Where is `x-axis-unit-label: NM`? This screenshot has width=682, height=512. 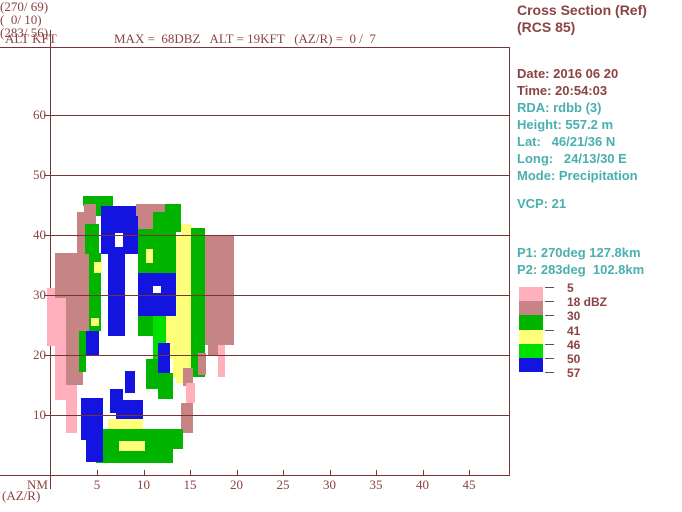
x-axis-unit-label: NM is located at coordinates (37, 484).